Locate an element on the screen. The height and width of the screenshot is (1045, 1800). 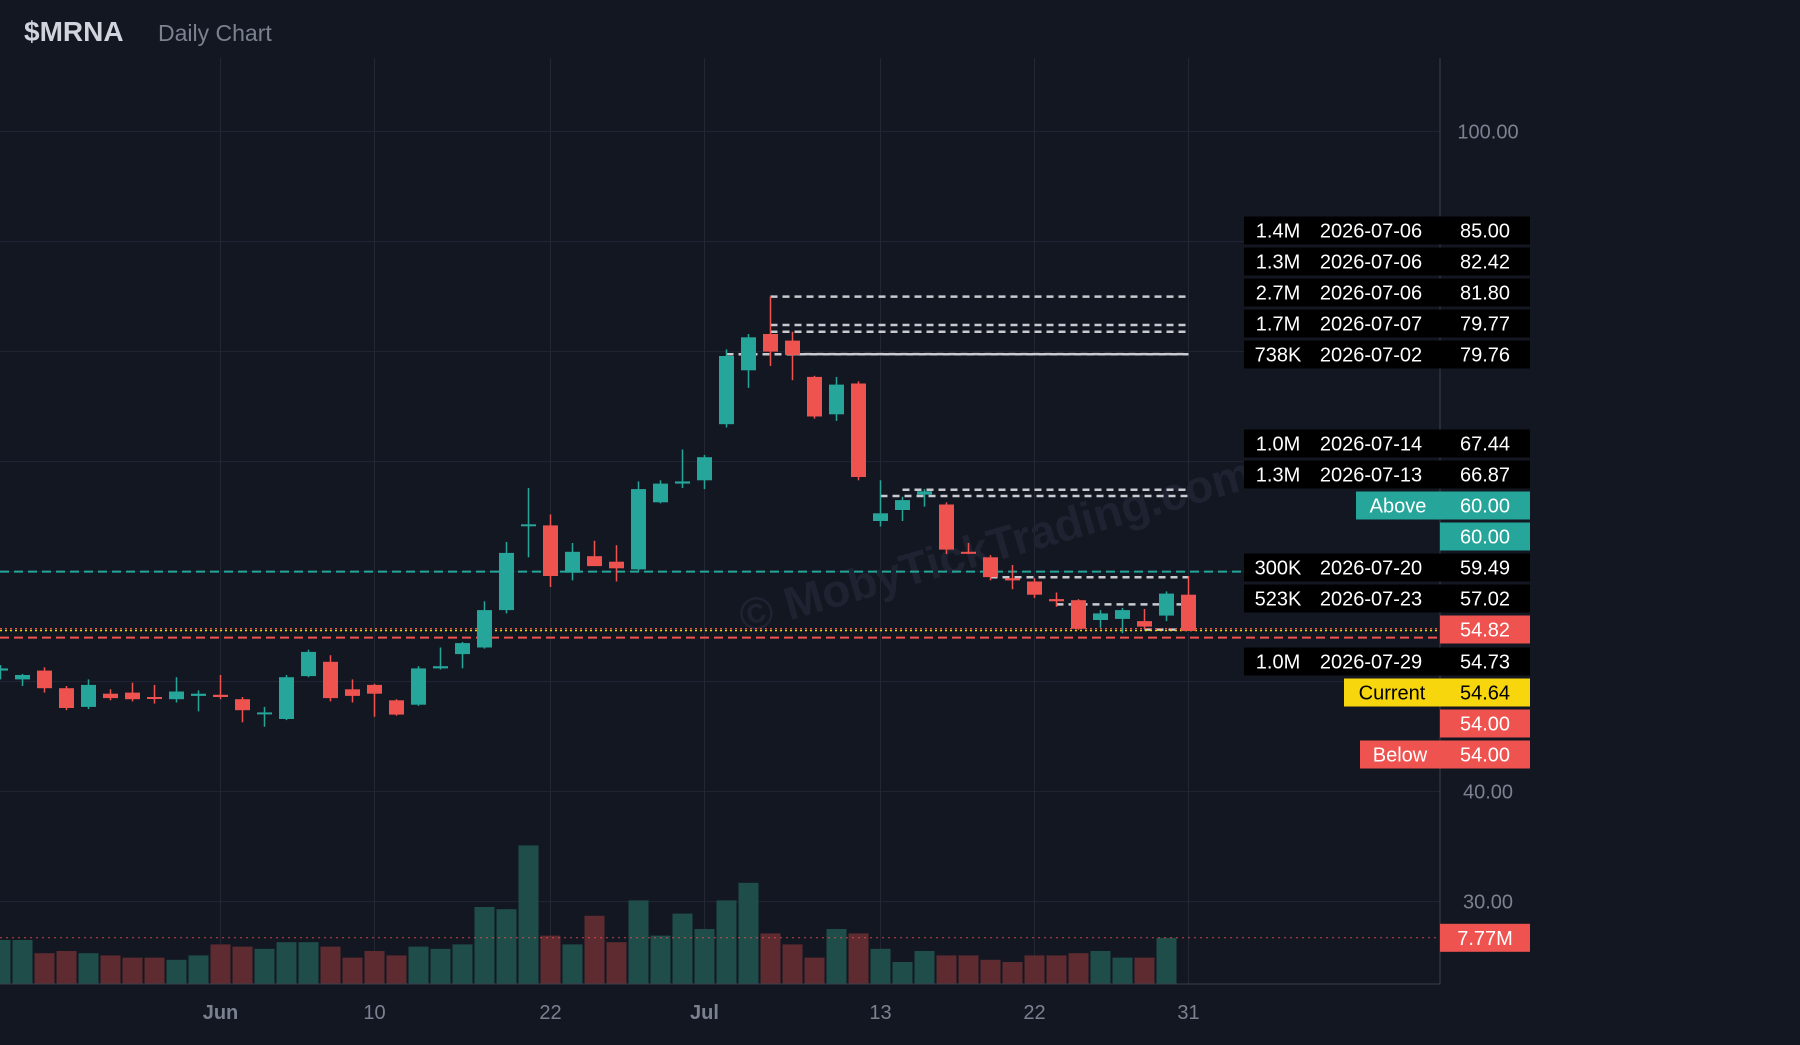
current-label-bg is located at coordinates (1392, 692).